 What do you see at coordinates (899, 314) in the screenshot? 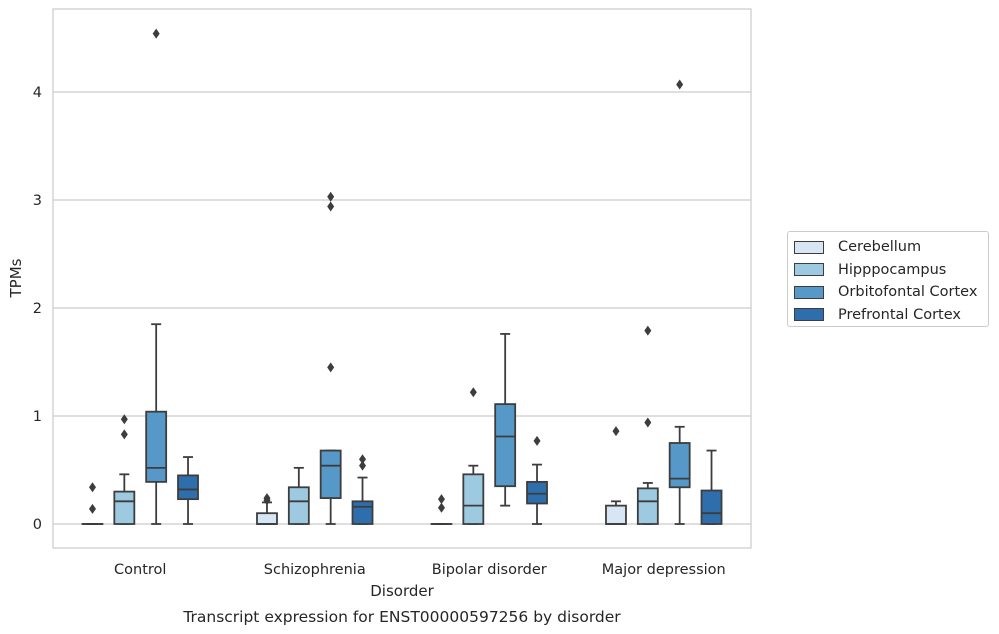
I see `legend-label: Prefrontal Cortex` at bounding box center [899, 314].